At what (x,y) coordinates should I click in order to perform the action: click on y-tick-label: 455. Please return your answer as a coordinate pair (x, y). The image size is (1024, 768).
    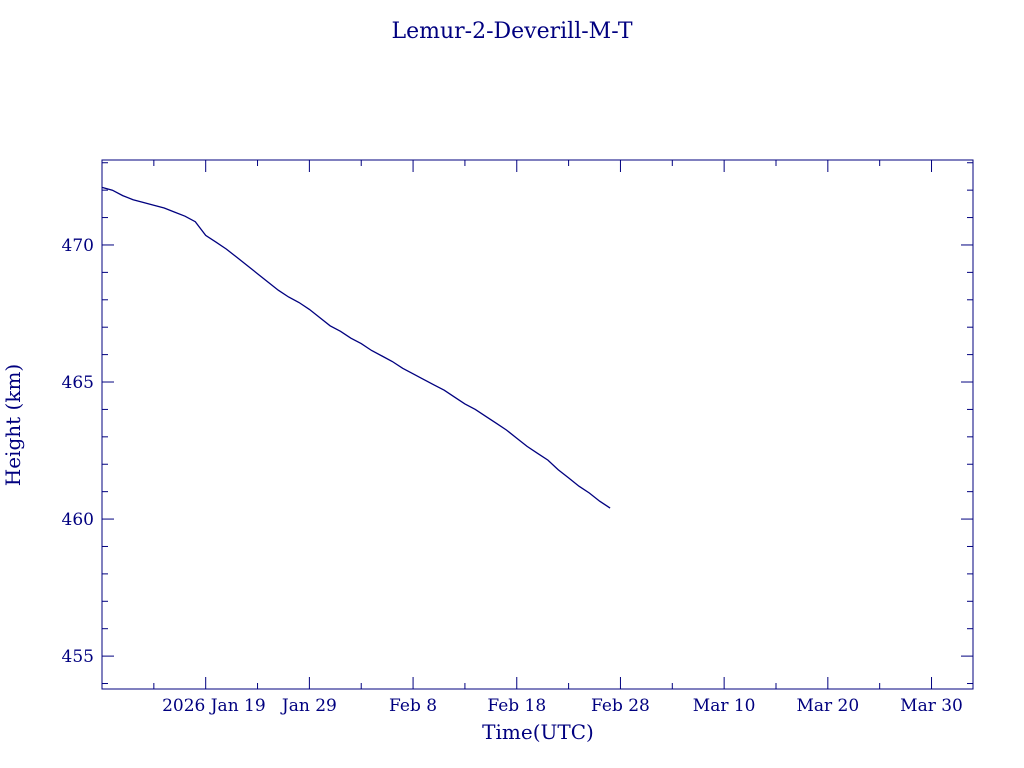
    Looking at the image, I should click on (78, 657).